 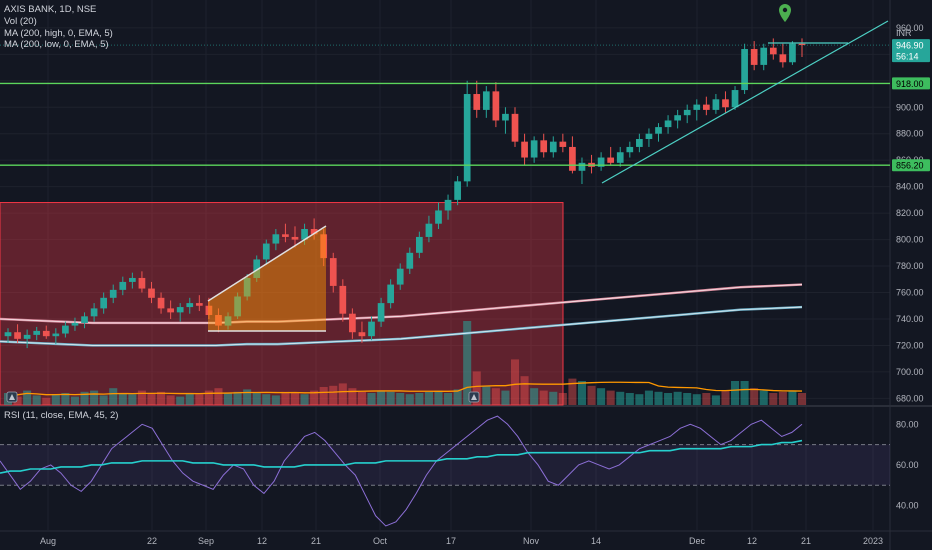 I want to click on legend-volume: Vol (20), so click(x=20, y=21).